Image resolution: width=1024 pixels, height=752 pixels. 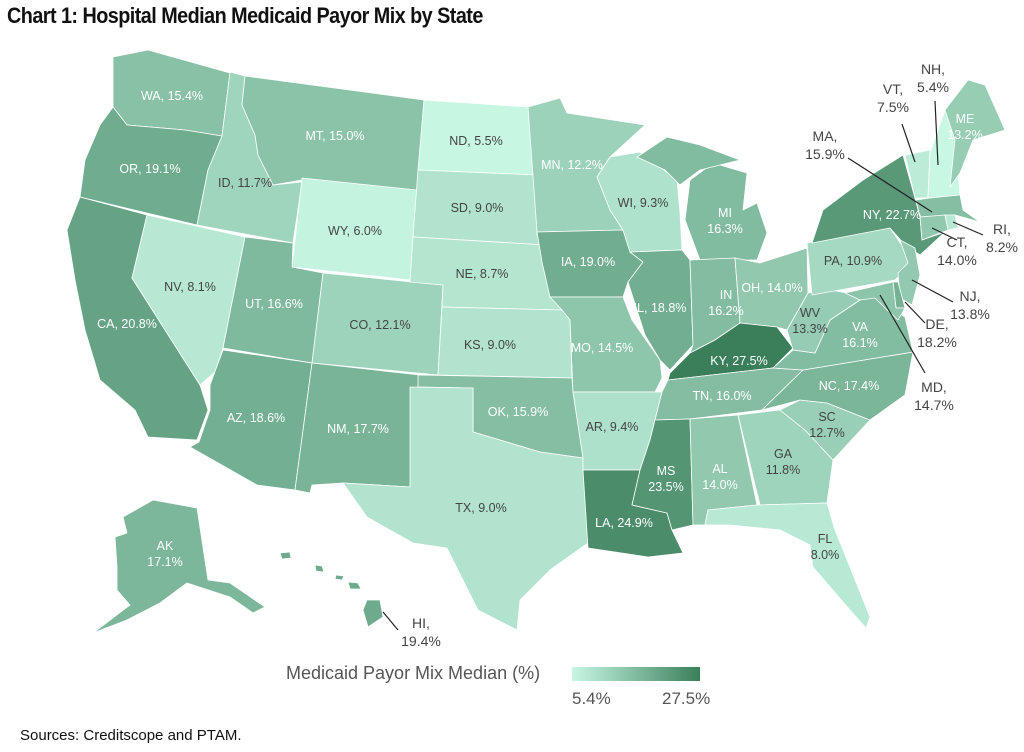 I want to click on leader-line-ri, so click(x=968, y=228).